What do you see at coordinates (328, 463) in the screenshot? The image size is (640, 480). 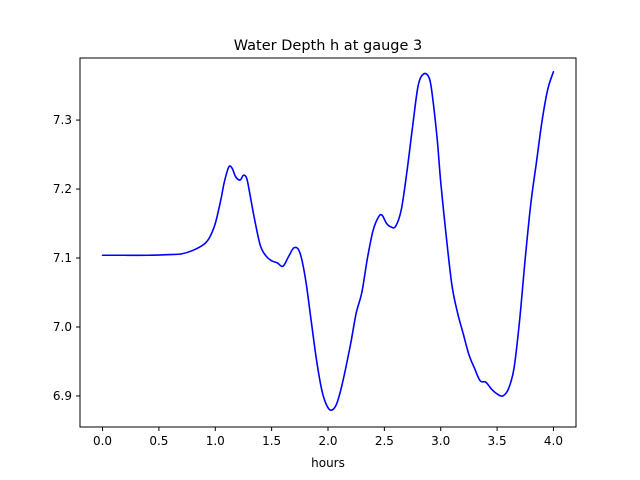 I see `x-axis-label: hours` at bounding box center [328, 463].